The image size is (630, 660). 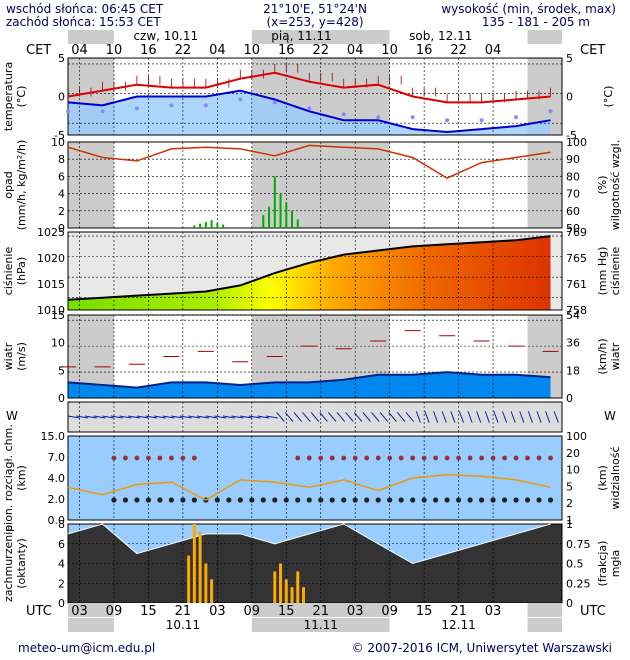 I want to click on y-tick-label: 1025, so click(x=51, y=232).